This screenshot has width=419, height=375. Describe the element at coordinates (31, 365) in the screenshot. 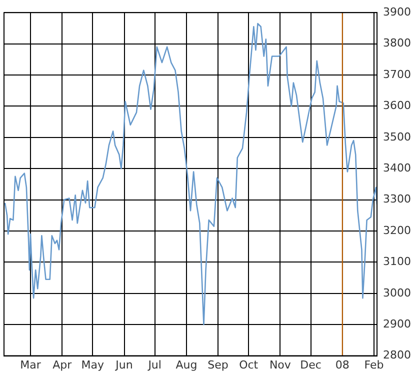

I see `x-tick-label: Mar` at that location.